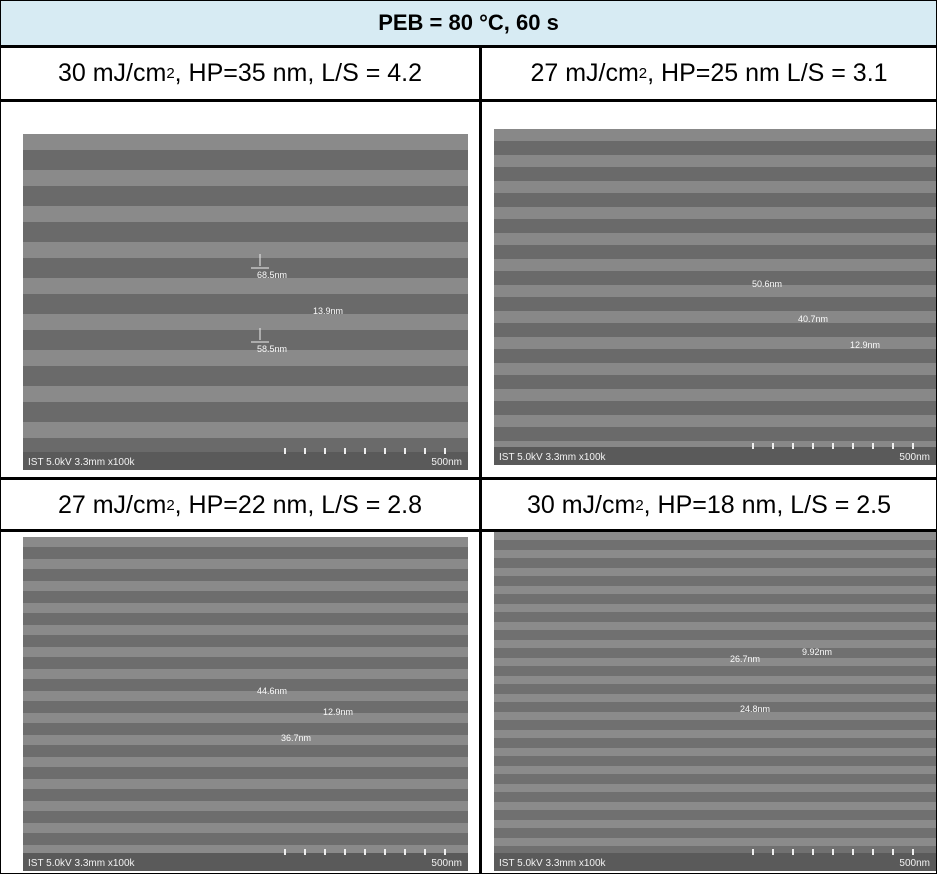 This screenshot has width=937, height=874. Describe the element at coordinates (584, 73) in the screenshot. I see `panel-2-dose: 27 mJ/cm` at that location.